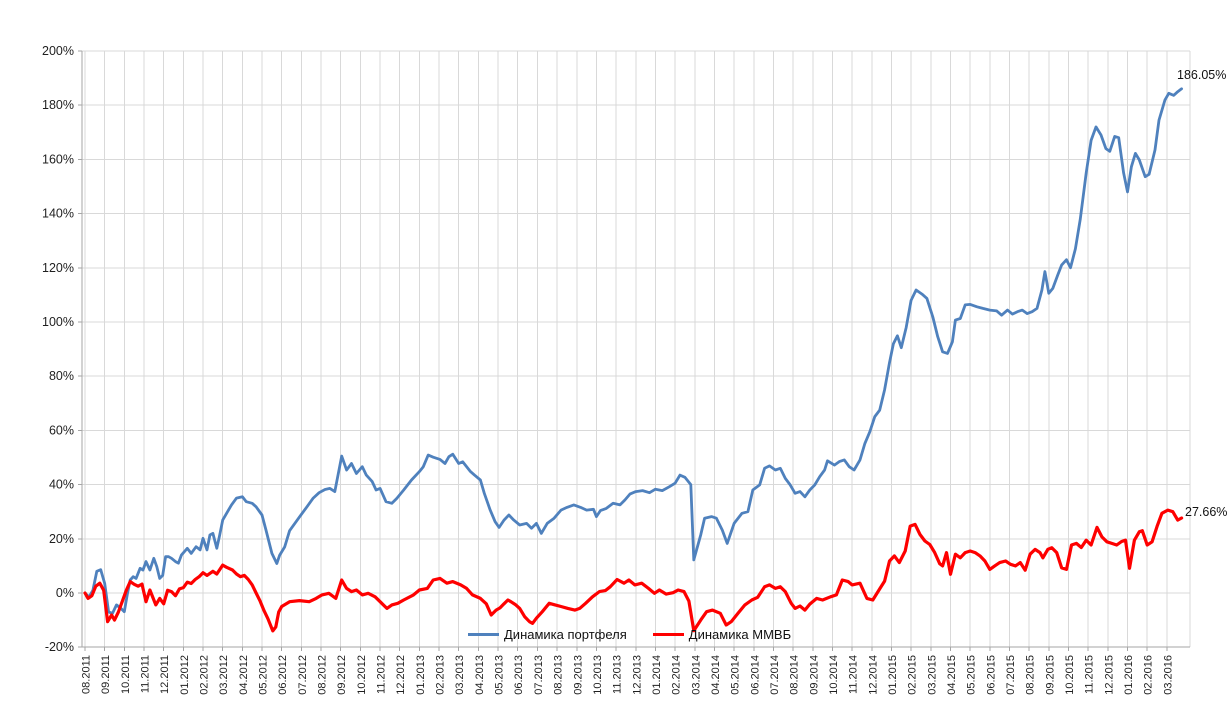 The image size is (1228, 725). I want to click on svg-text: 10.2011, so click(126, 674).